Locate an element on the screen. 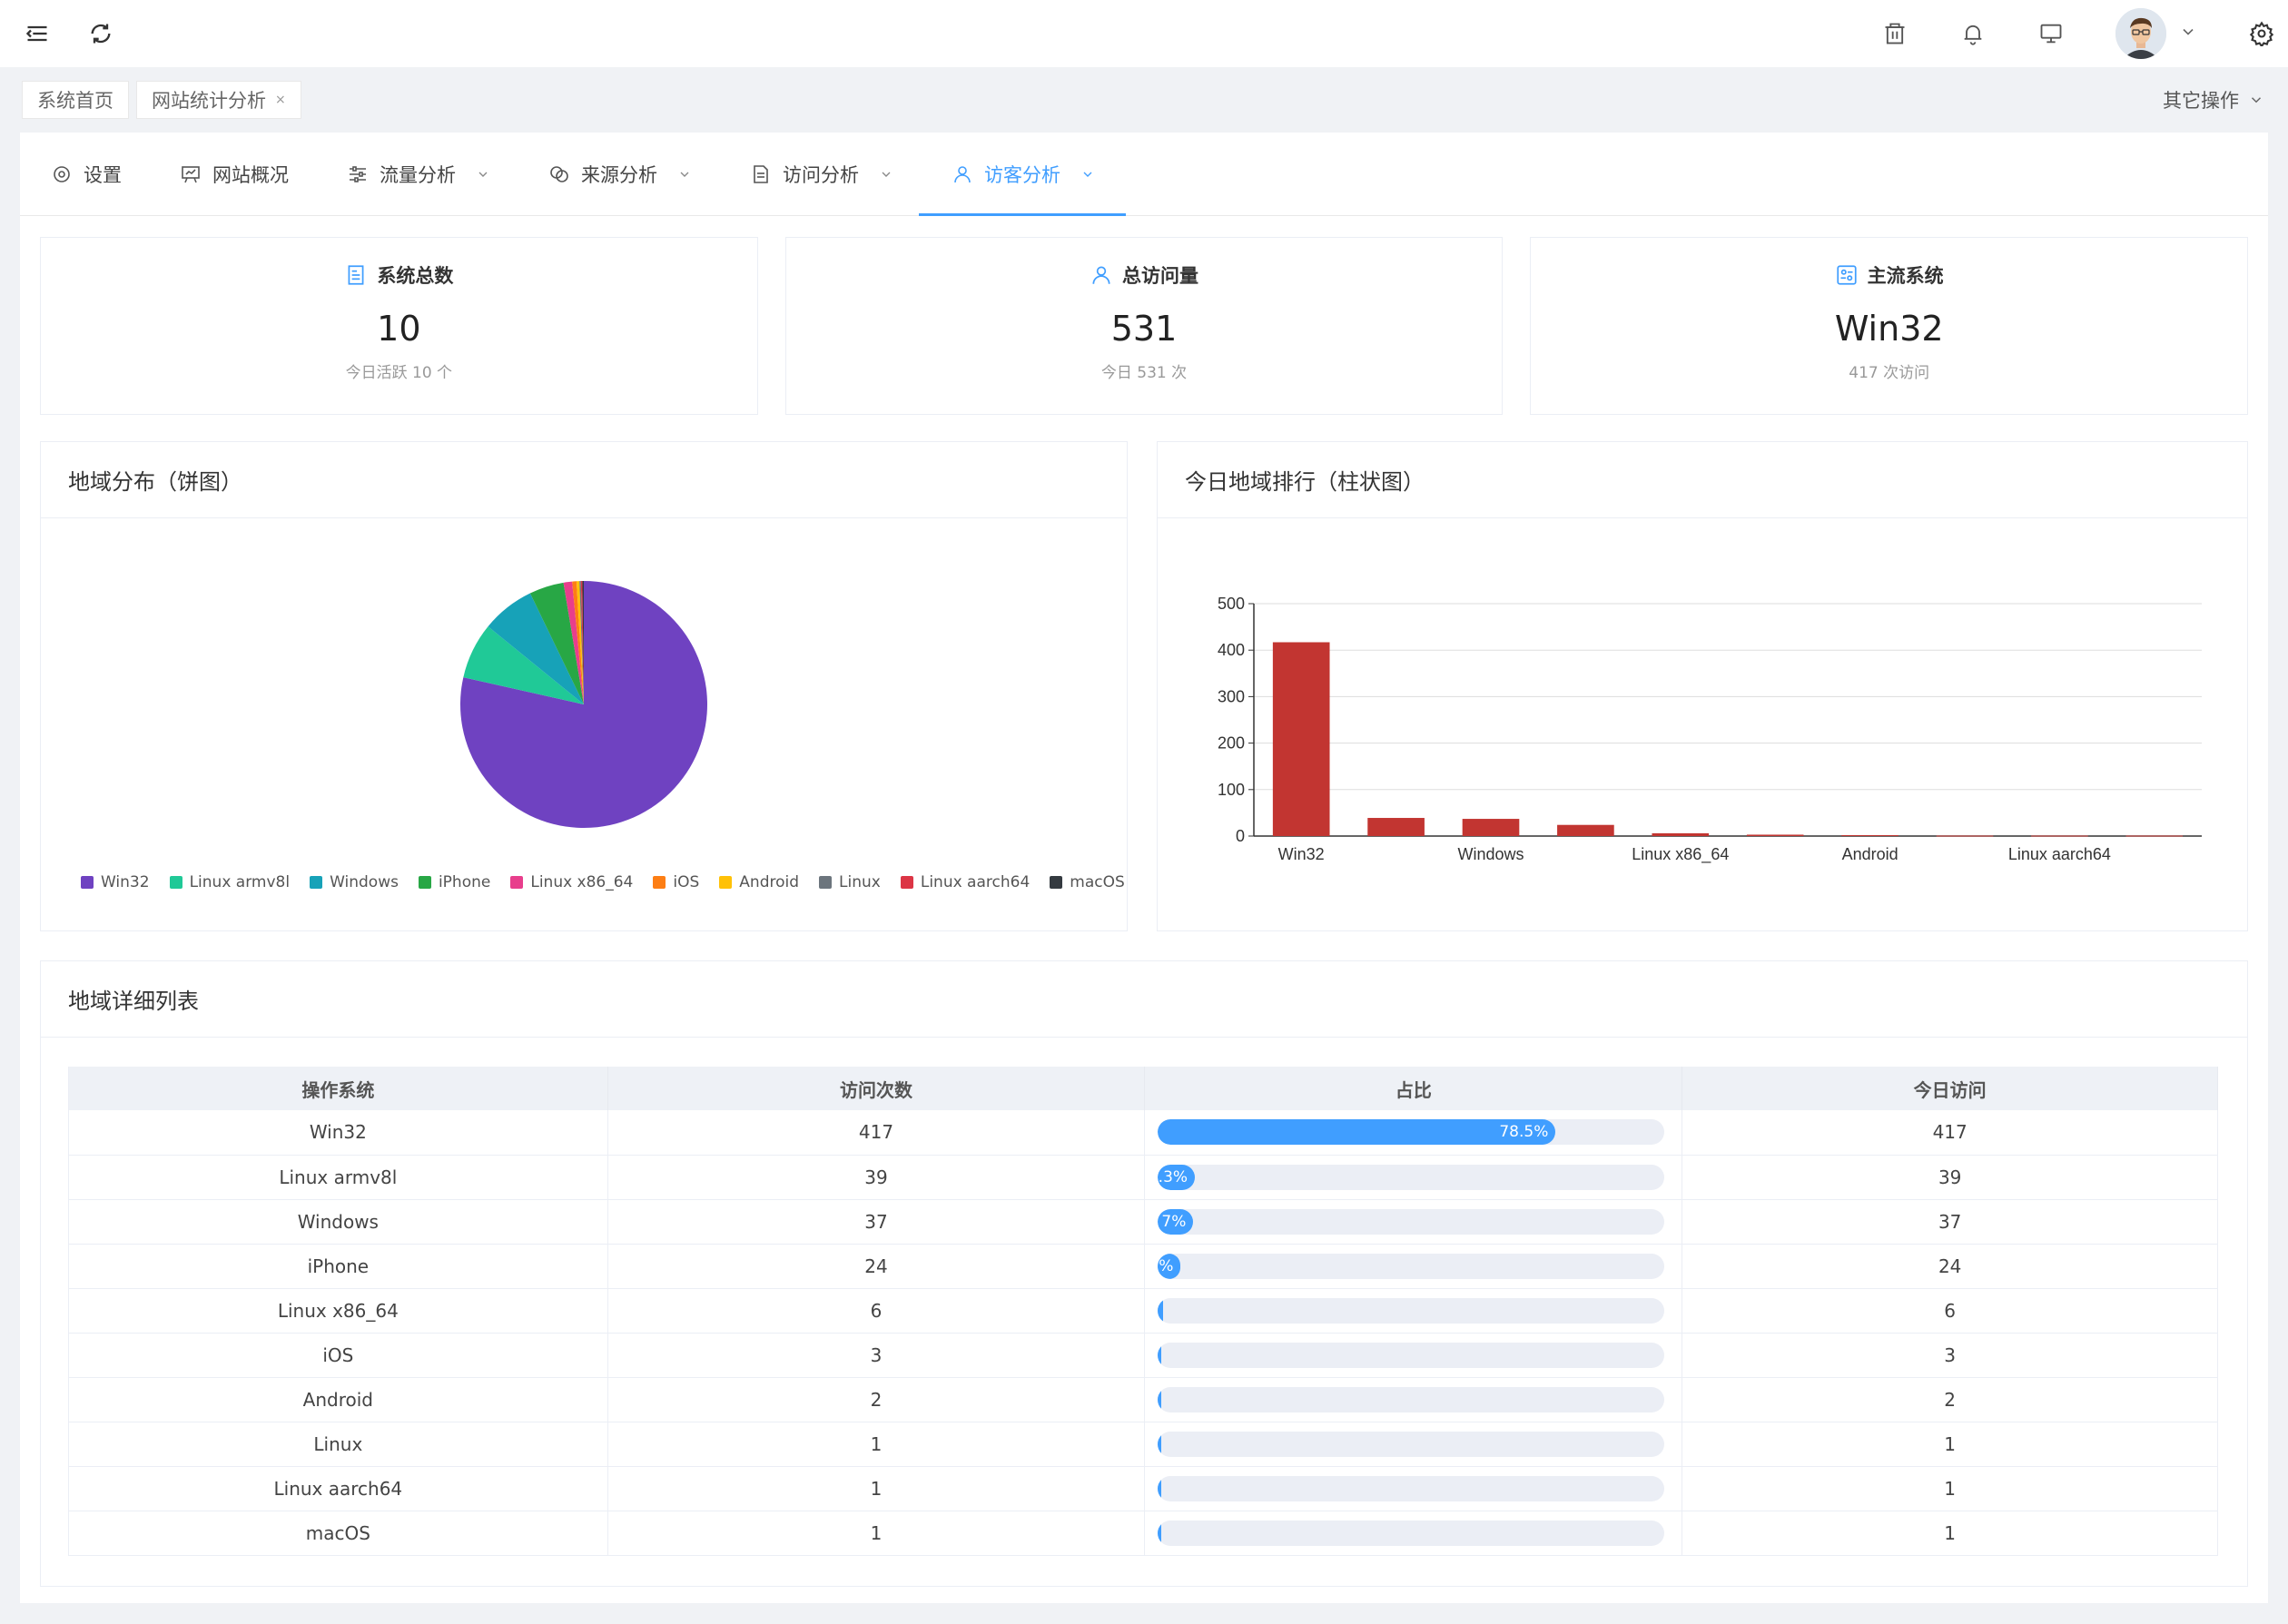 This screenshot has width=2288, height=1624. cell-count: 3 is located at coordinates (876, 1355).